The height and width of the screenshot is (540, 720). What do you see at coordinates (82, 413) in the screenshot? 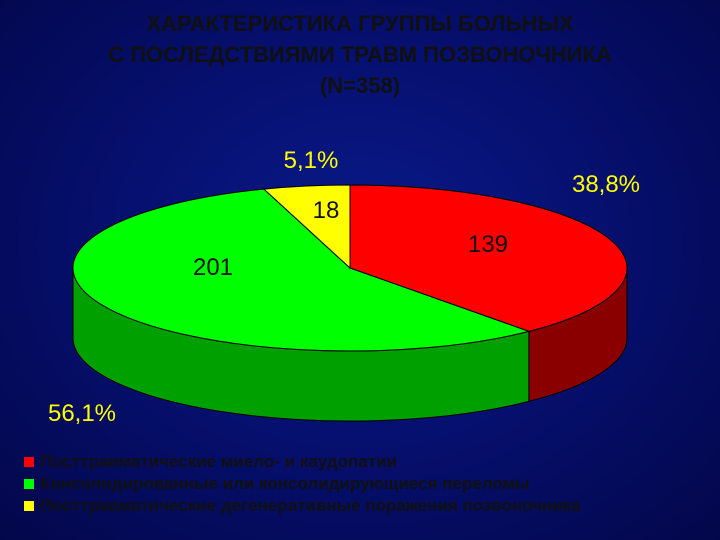
I see `slice-percent-label: 56,1%` at bounding box center [82, 413].